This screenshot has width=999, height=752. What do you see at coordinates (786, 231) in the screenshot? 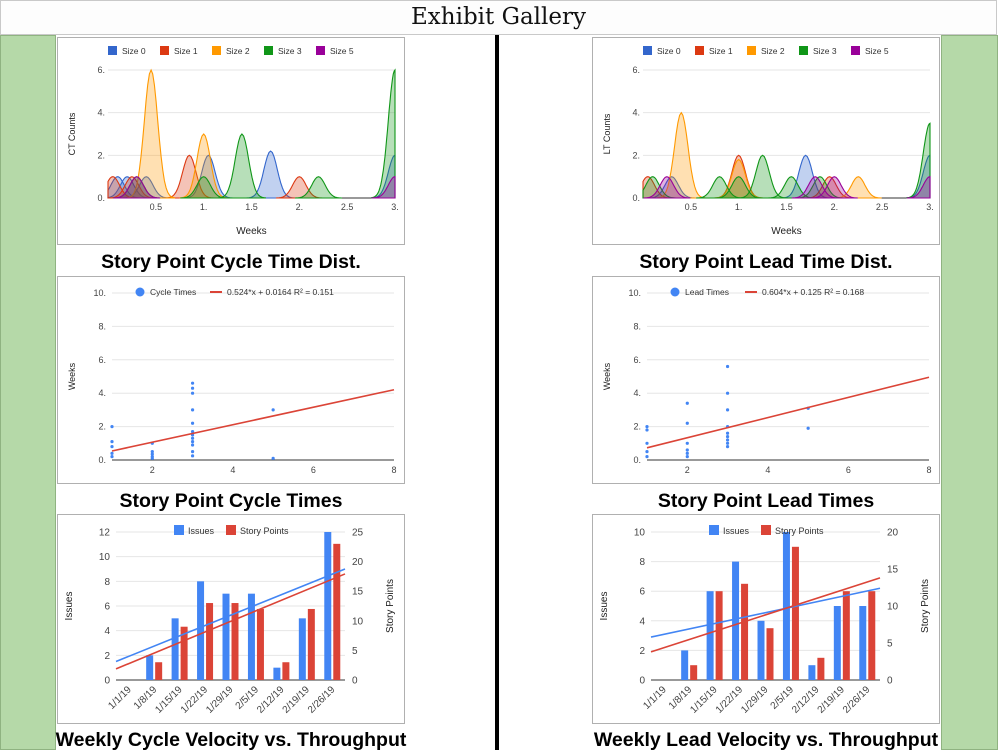
I see `x-axis-title: Weeks` at bounding box center [786, 231].